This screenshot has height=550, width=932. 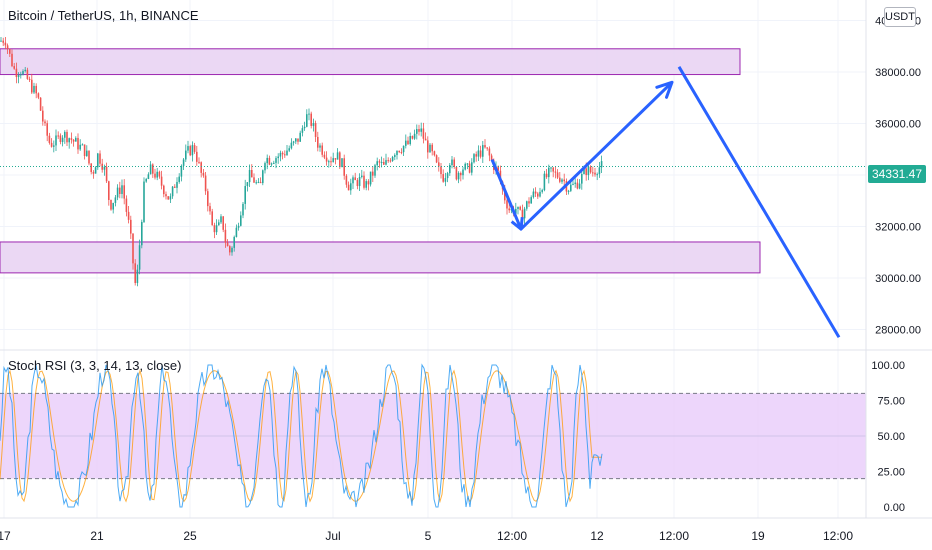 I want to click on currency-button: USDT, so click(x=900, y=17).